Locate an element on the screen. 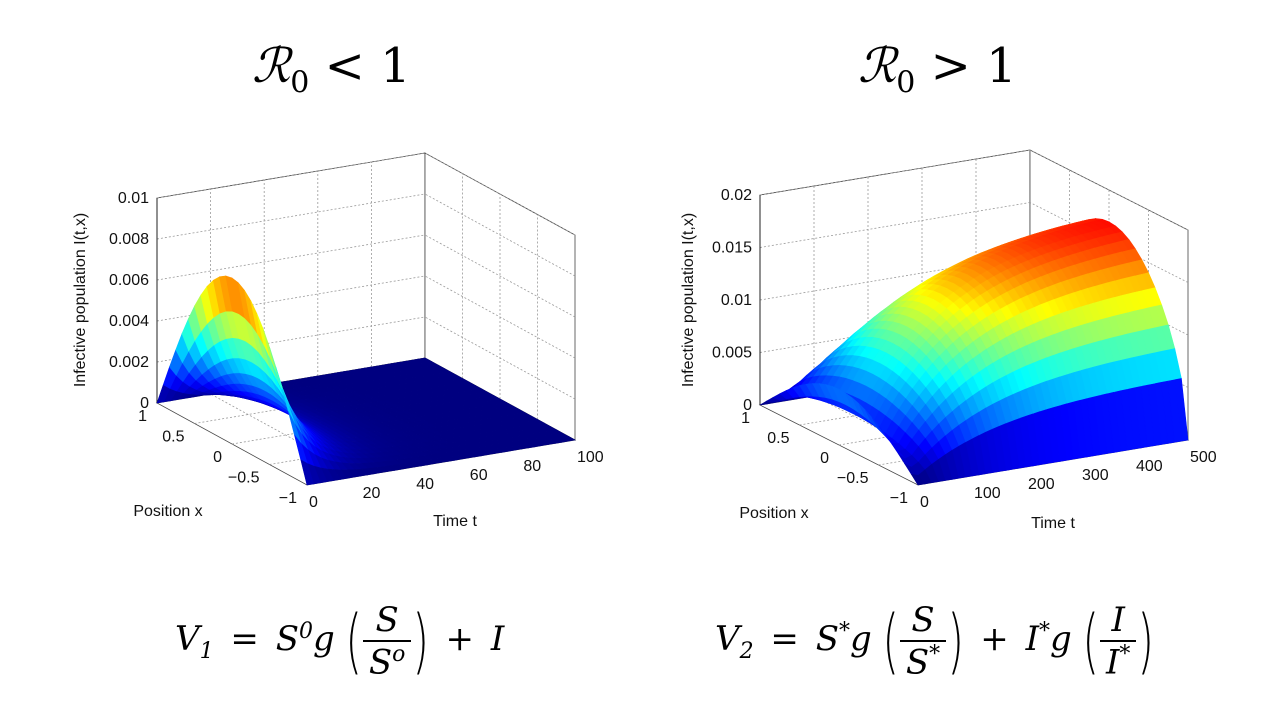 The image size is (1280, 720). lyapunov-formula-v2: V2 = S*g (S S*) + I*g (I I*) is located at coordinates (934, 641).